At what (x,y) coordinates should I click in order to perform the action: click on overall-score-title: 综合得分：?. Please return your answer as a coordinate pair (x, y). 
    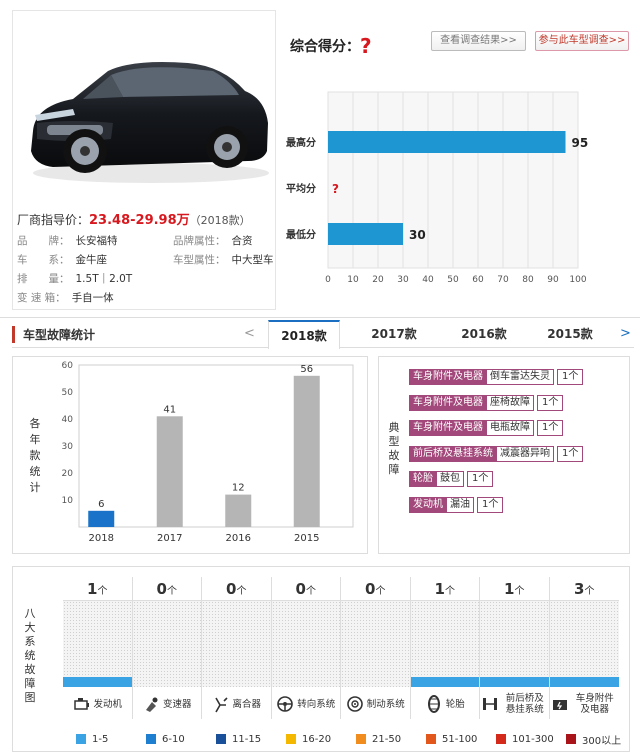
    Looking at the image, I should click on (331, 46).